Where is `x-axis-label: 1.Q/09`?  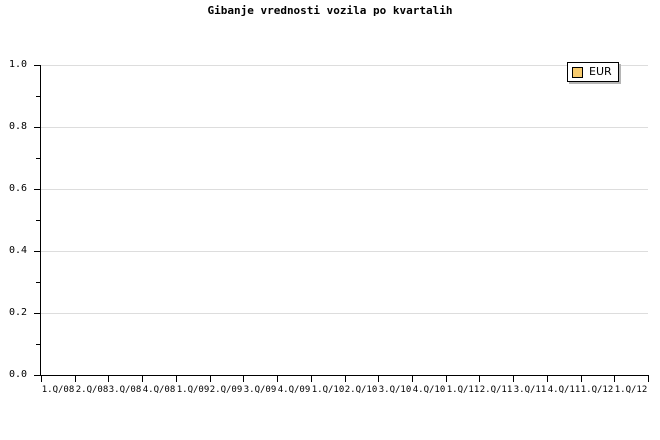
x-axis-label: 1.Q/09 is located at coordinates (193, 390).